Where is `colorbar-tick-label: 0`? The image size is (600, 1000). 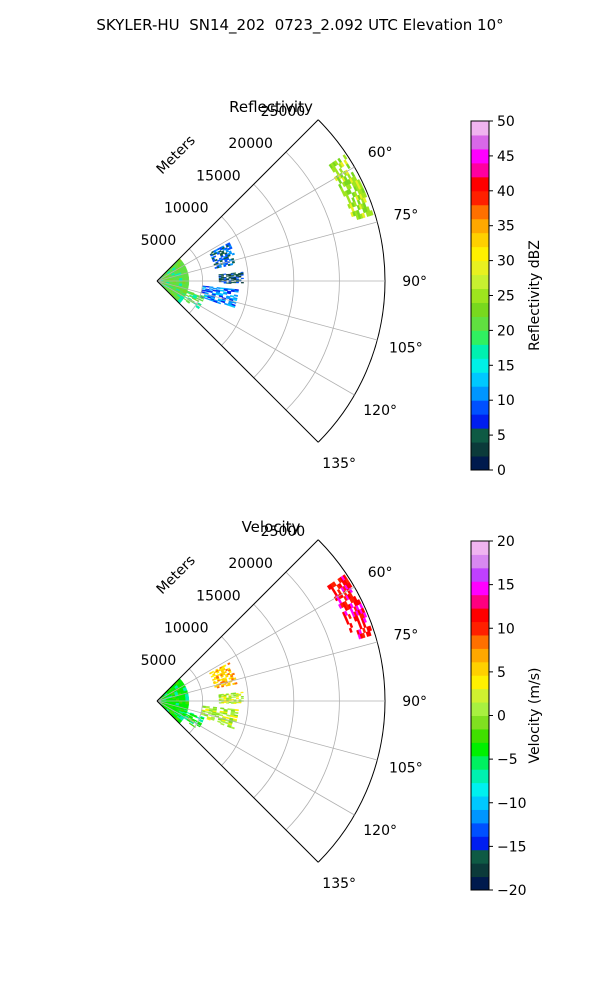
colorbar-tick-label: 0 is located at coordinates (501, 471).